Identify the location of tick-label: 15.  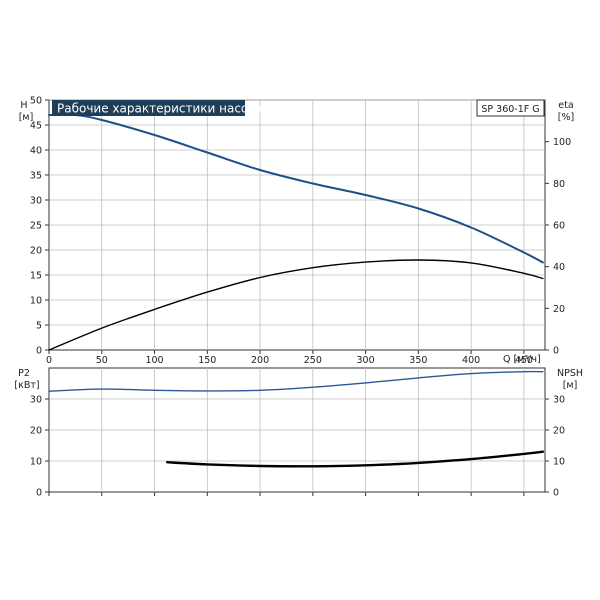
(36, 276).